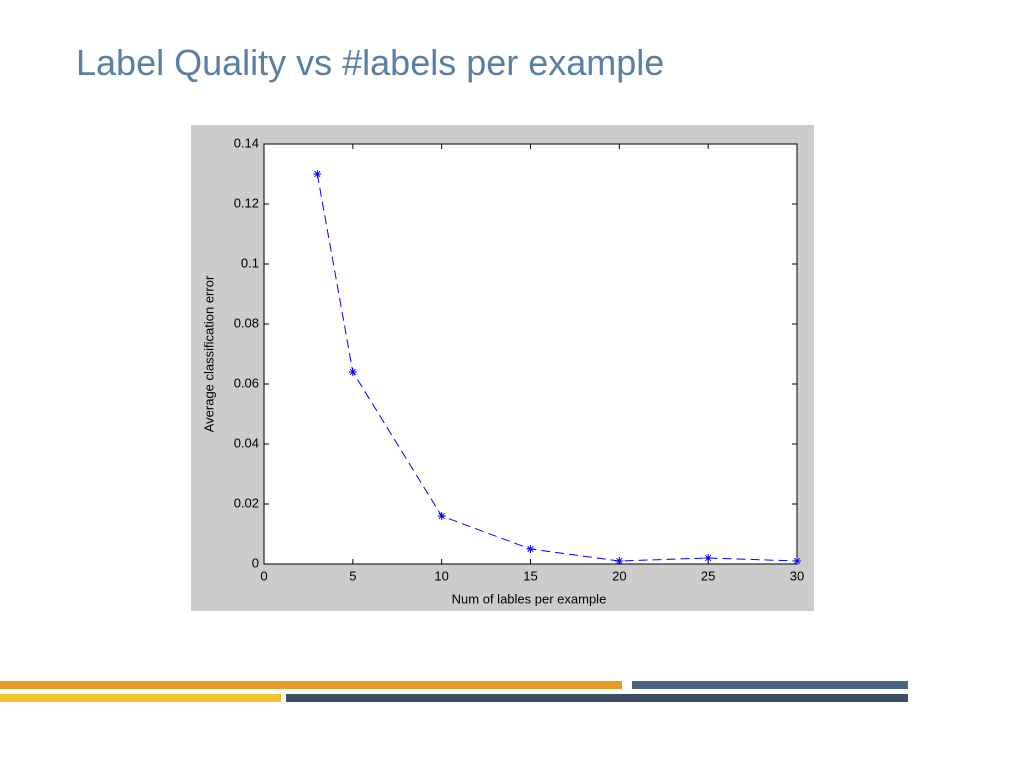 Image resolution: width=1024 pixels, height=768 pixels. Describe the element at coordinates (246, 322) in the screenshot. I see `y-tick-label: 0.08` at that location.